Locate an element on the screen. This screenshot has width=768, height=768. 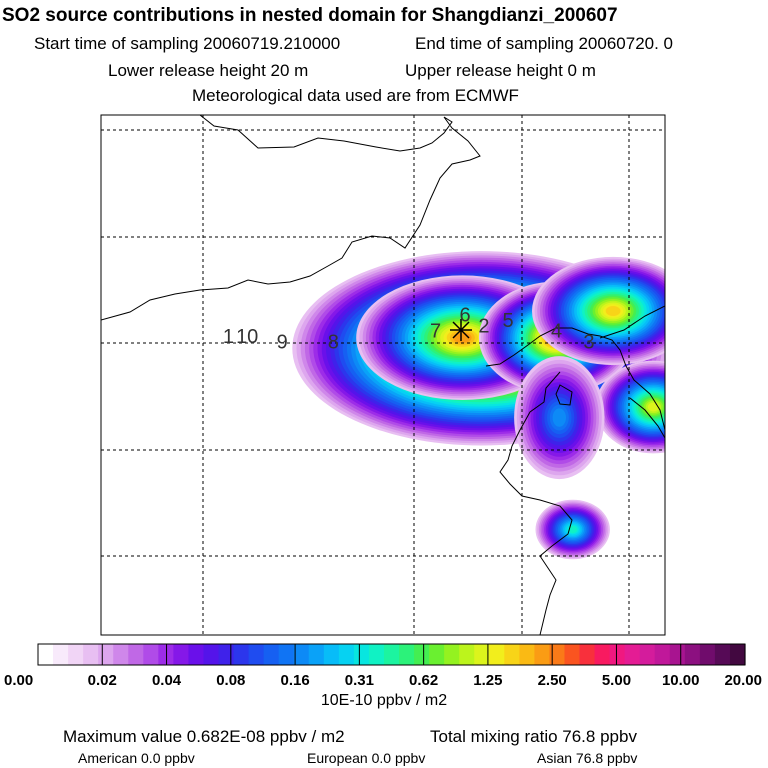
colorbar is located at coordinates (391, 654).